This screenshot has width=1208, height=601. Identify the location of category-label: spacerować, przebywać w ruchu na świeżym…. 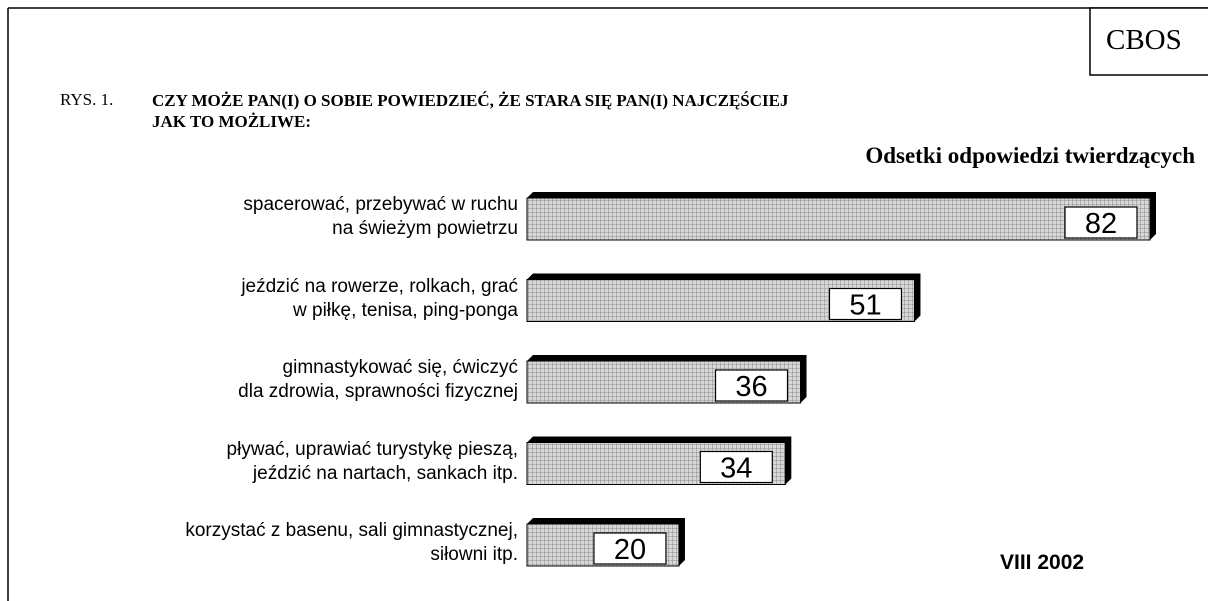
(380, 216).